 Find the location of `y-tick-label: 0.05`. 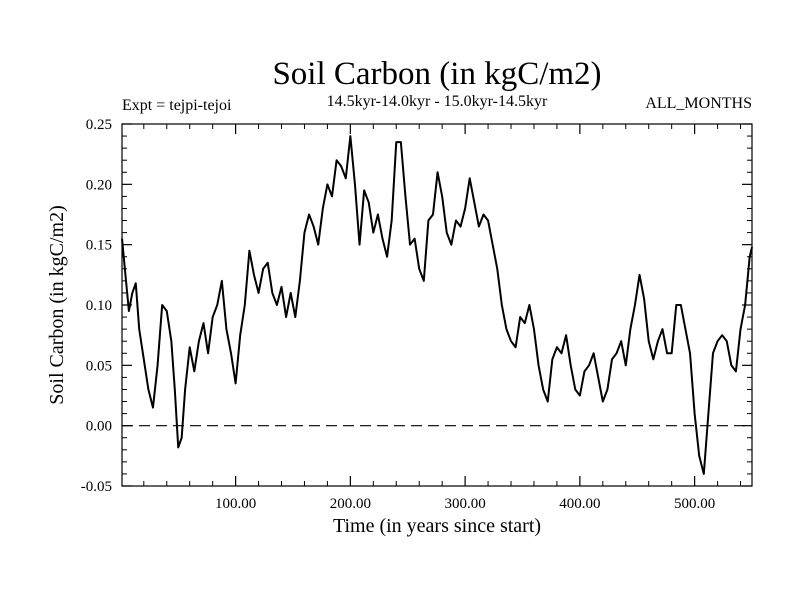

y-tick-label: 0.05 is located at coordinates (99, 366).